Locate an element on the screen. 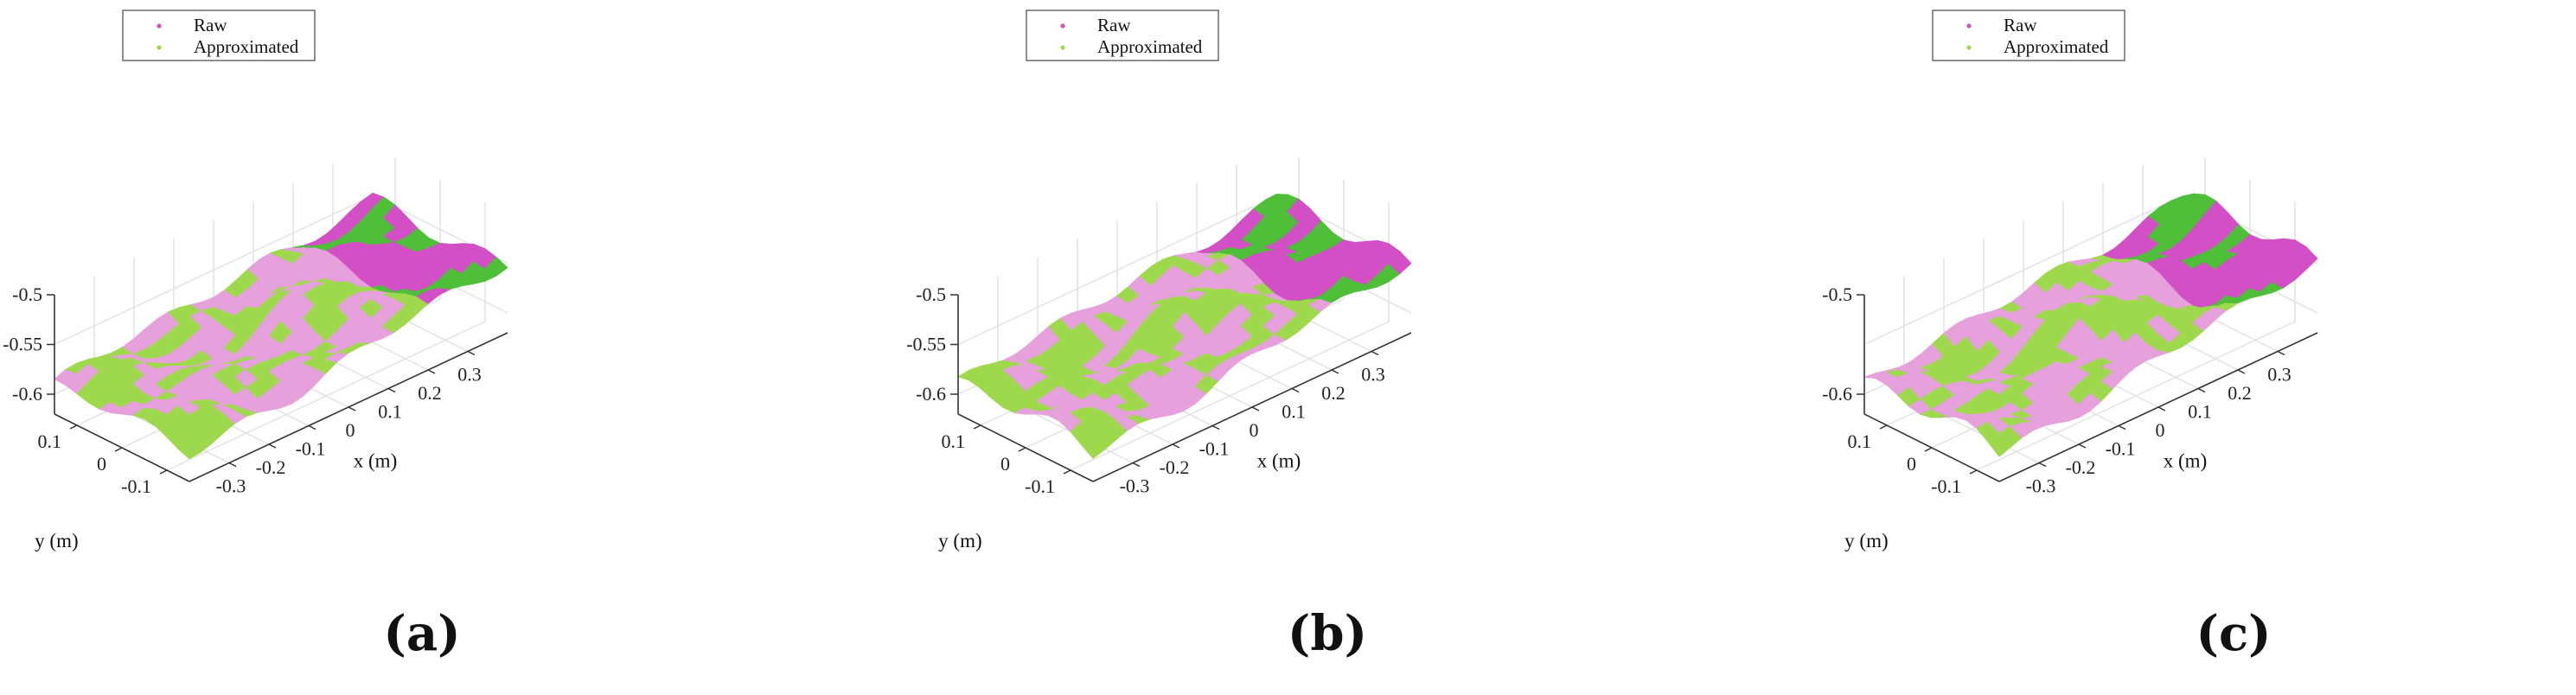 Image resolution: width=2576 pixels, height=695 pixels. panel-label-a: (a) is located at coordinates (422, 633).